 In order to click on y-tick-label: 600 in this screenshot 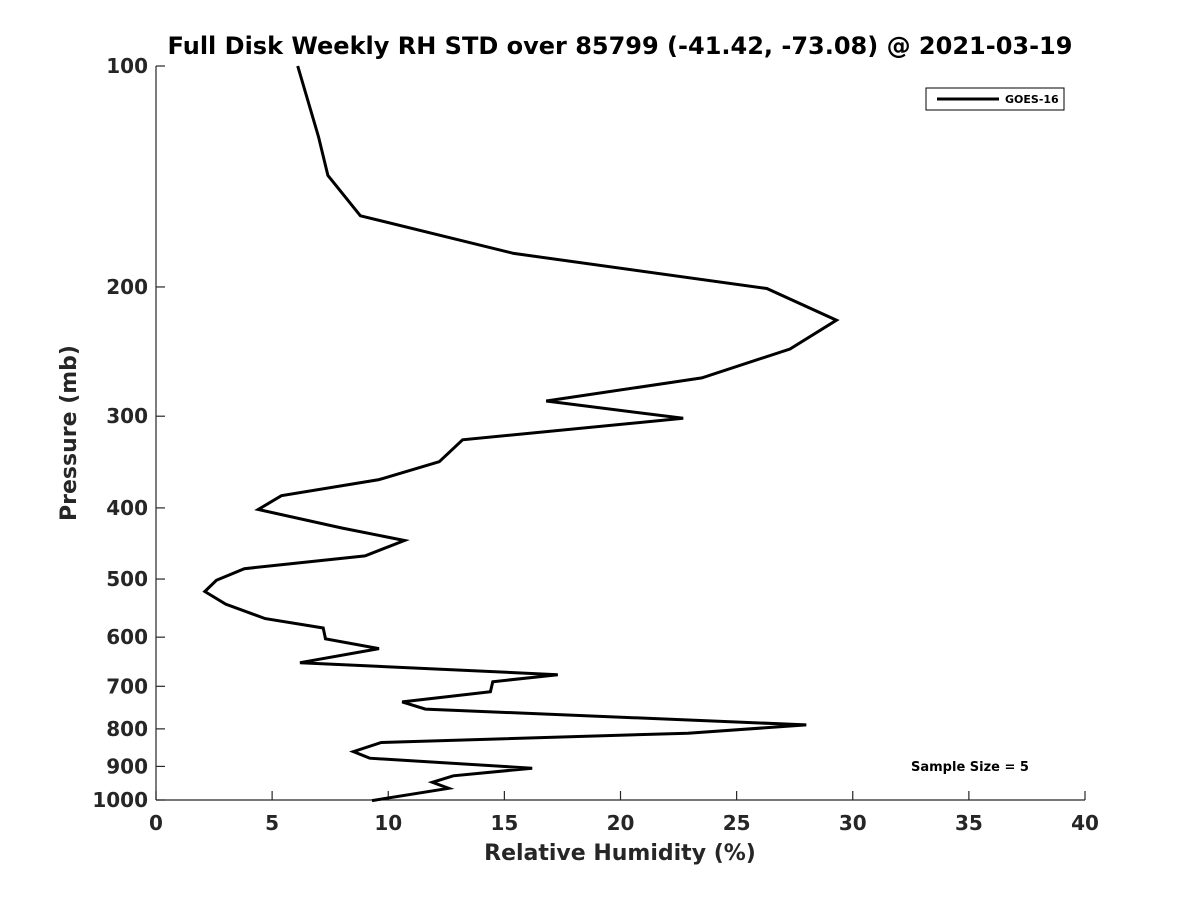, I will do `click(127, 637)`.